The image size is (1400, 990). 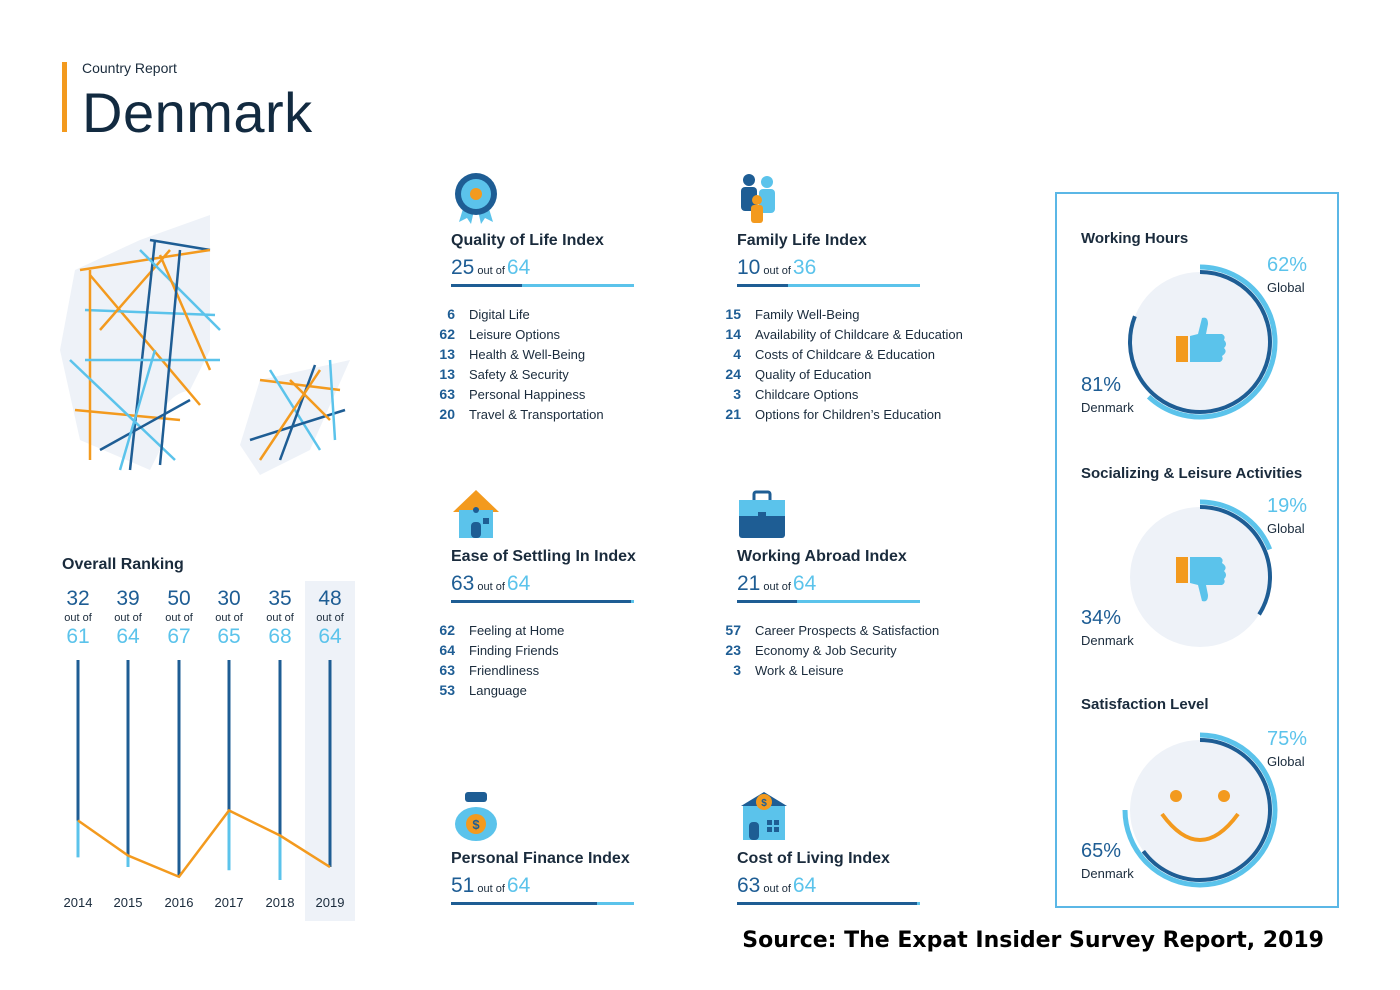 What do you see at coordinates (881, 314) in the screenshot?
I see `sub-index-item: 15 Family Well-Being` at bounding box center [881, 314].